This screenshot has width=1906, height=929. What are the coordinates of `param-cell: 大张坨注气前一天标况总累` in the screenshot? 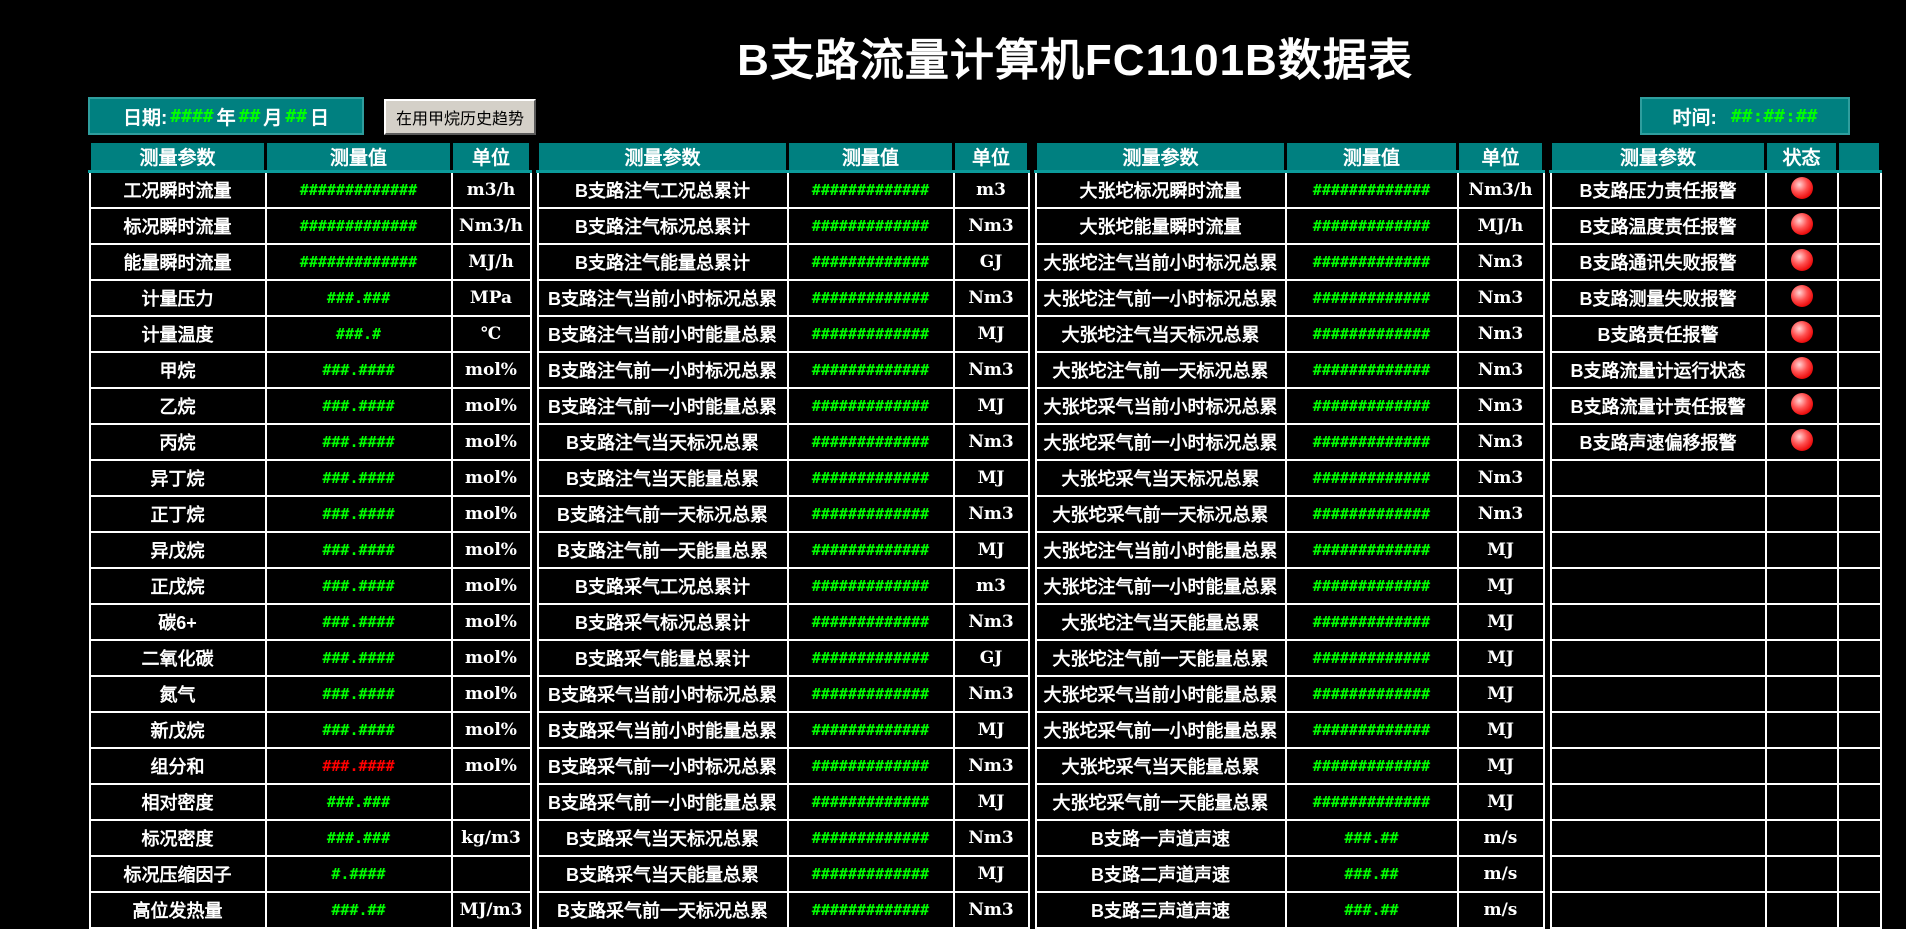 It's located at (1160, 370).